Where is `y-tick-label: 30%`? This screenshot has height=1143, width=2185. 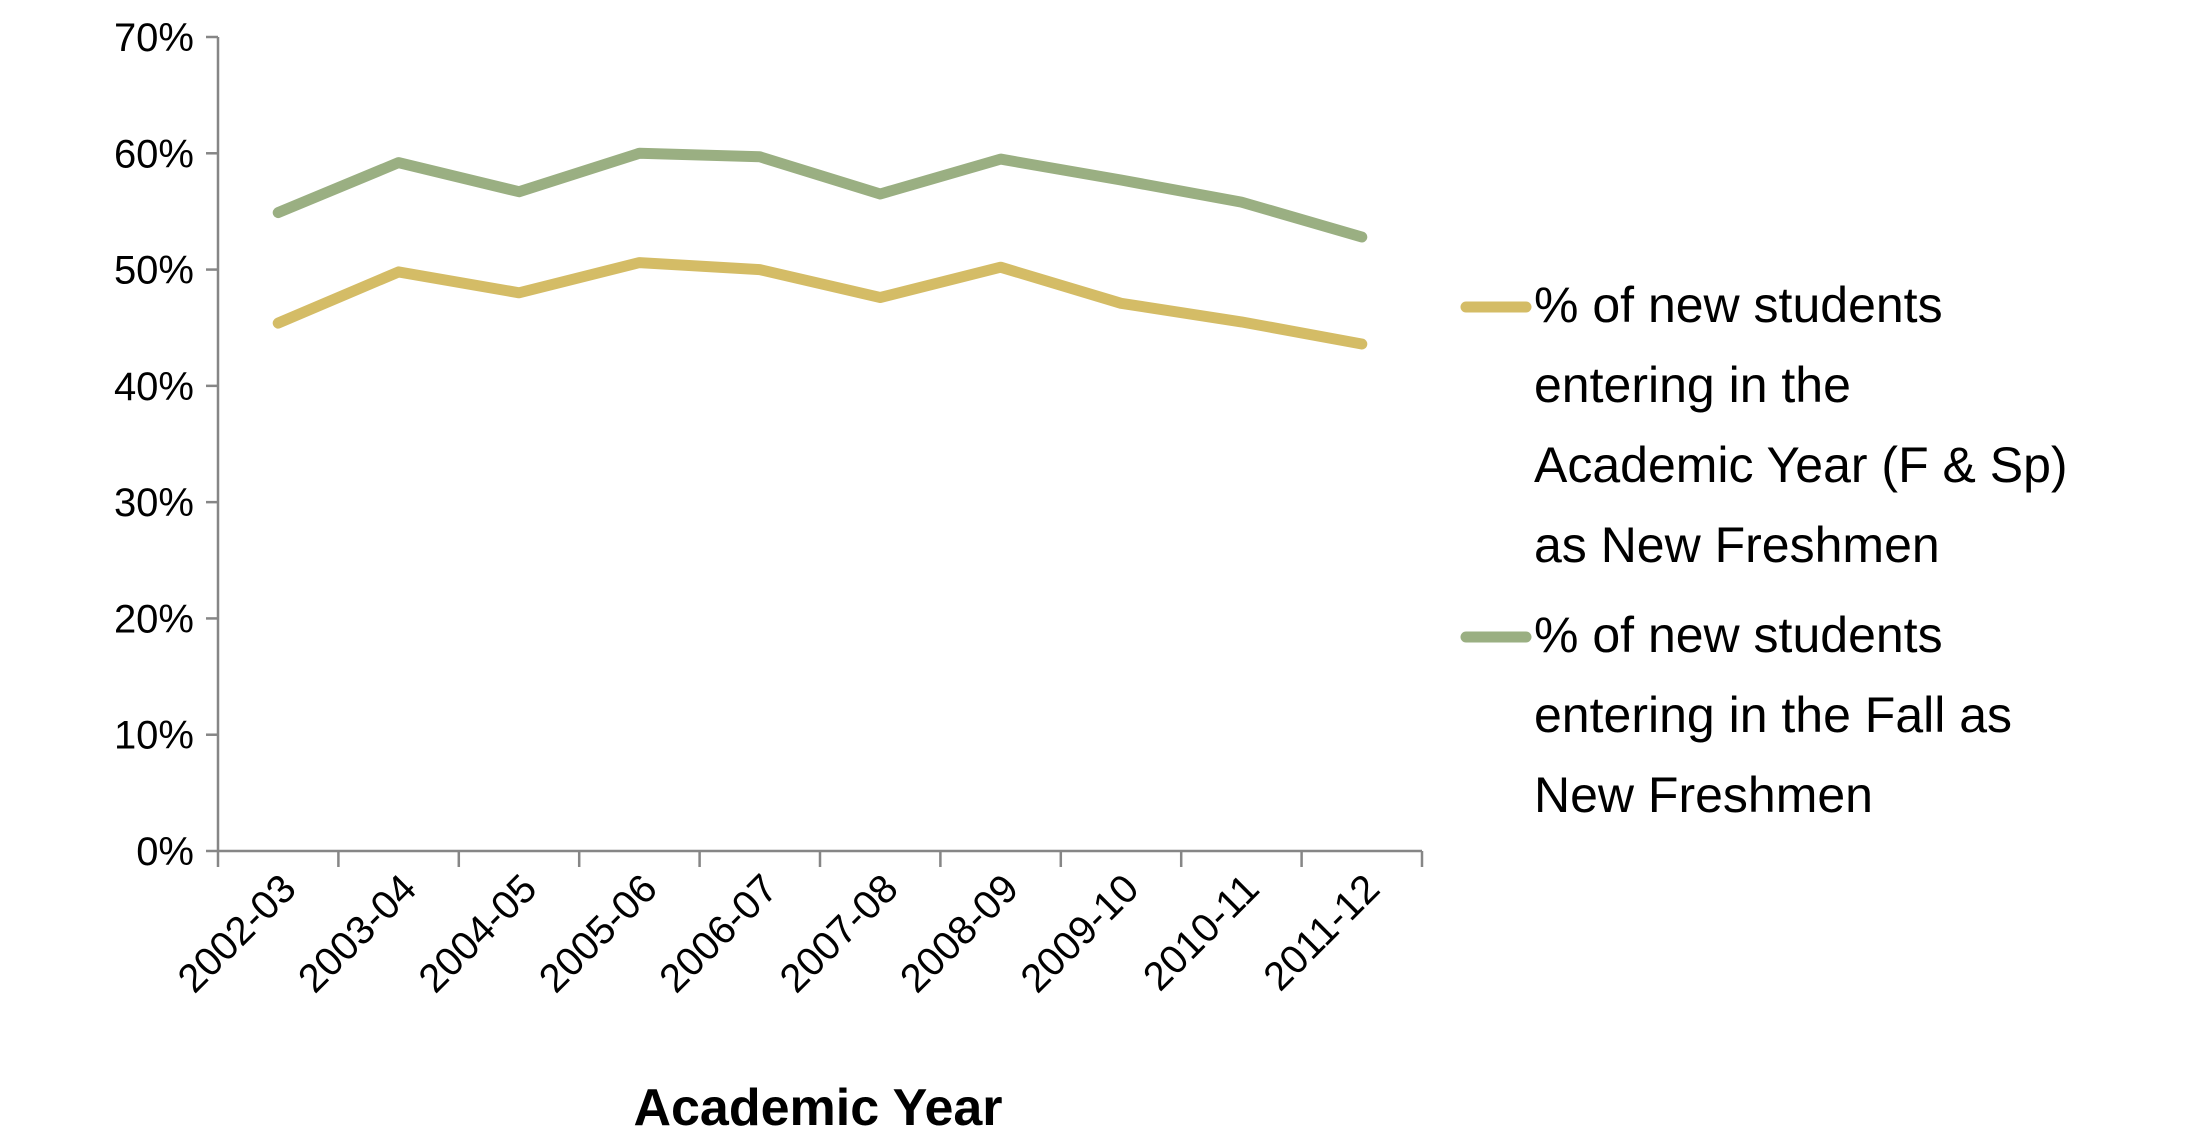
y-tick-label: 30% is located at coordinates (154, 503).